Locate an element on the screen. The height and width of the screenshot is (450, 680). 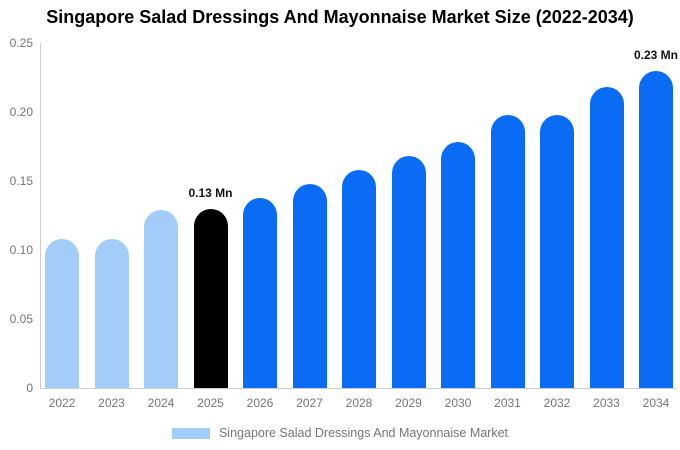
x-axis-label-2025: 2025 is located at coordinates (210, 403).